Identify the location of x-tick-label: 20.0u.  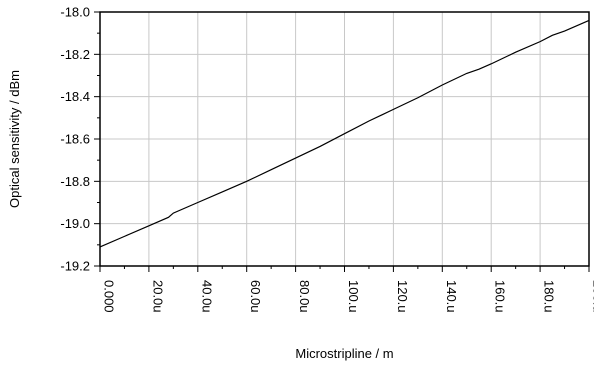
(157, 296).